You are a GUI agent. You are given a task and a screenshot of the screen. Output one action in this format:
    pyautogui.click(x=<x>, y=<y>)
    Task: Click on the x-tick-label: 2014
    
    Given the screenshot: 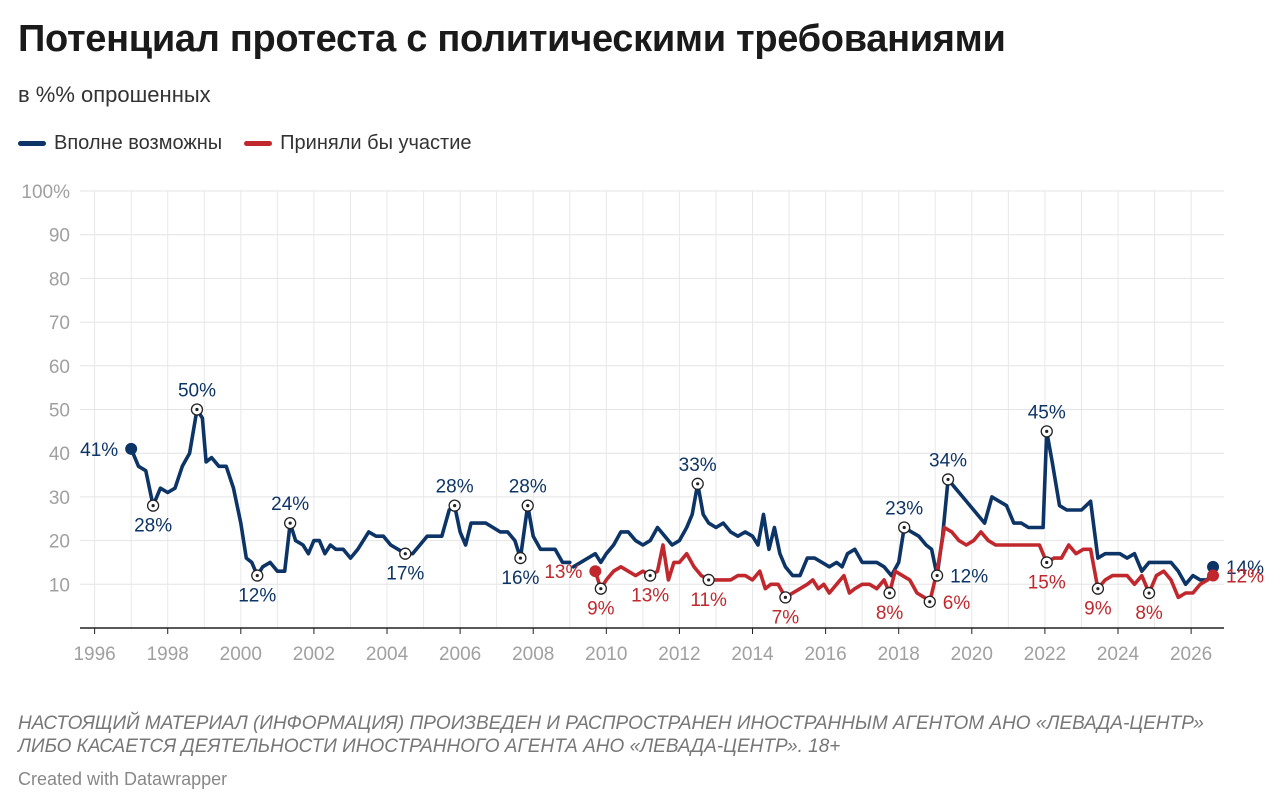 What is the action you would take?
    pyautogui.click(x=752, y=654)
    